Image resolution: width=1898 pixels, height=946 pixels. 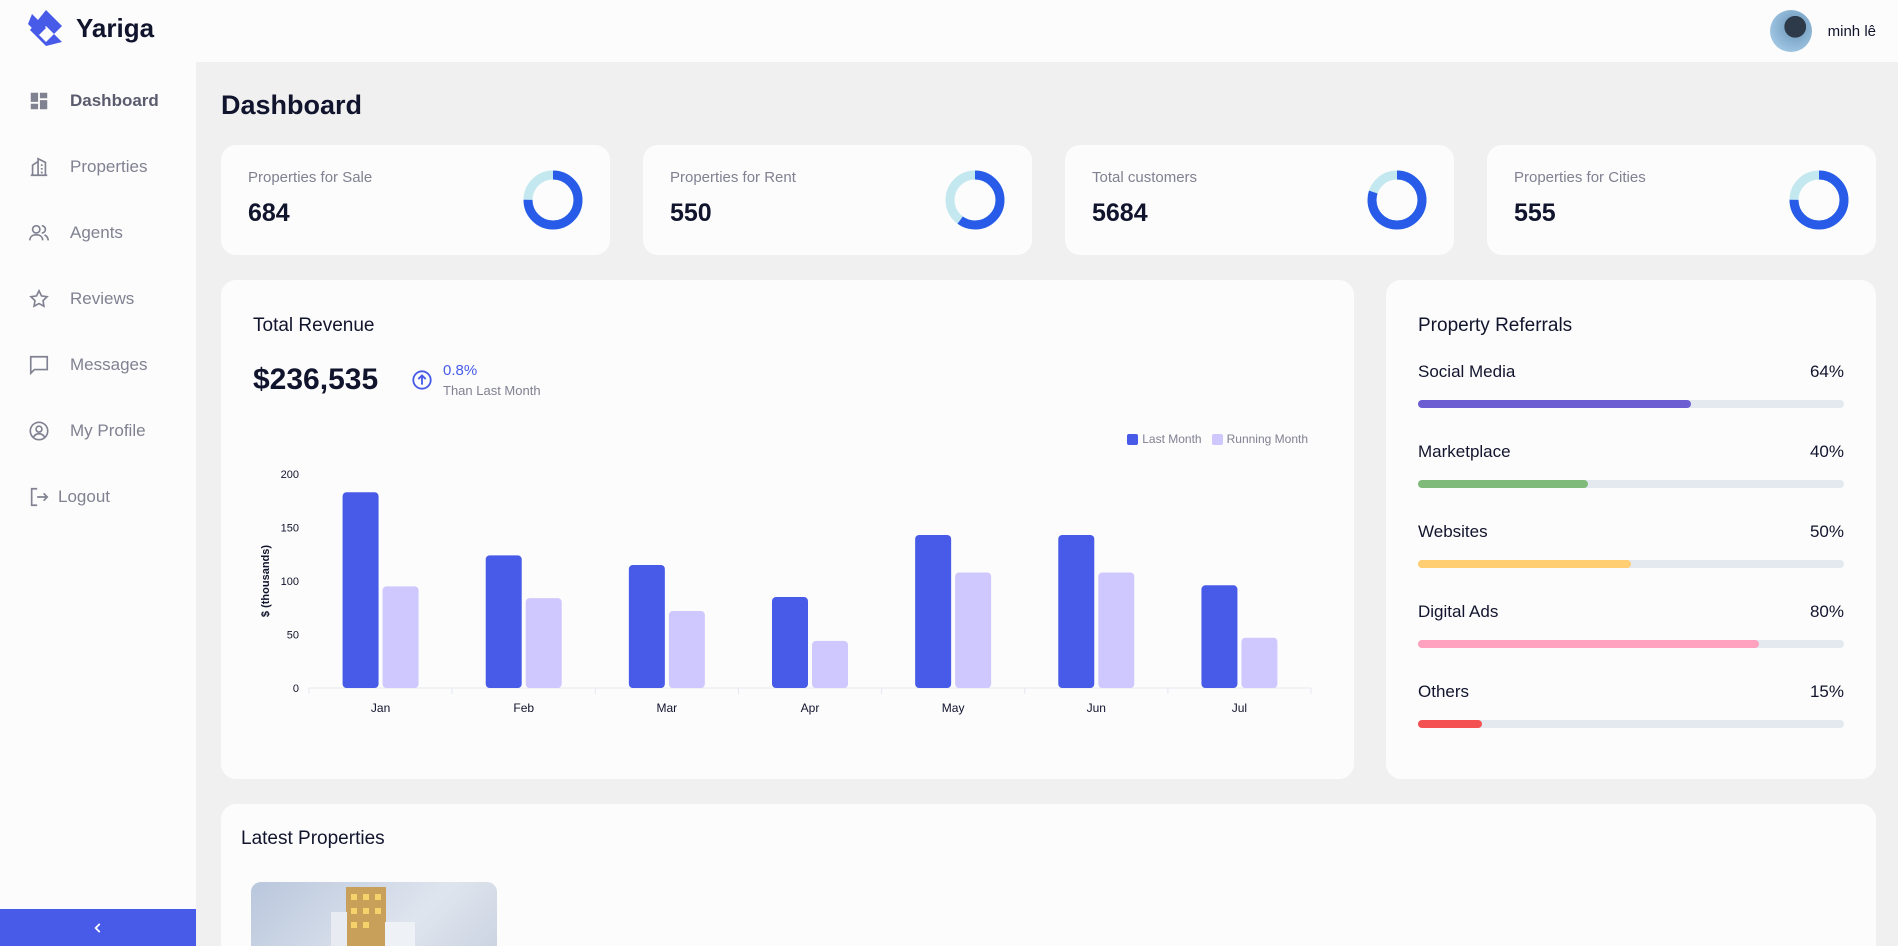 What do you see at coordinates (1826, 691) in the screenshot?
I see `referral-percent: 15%` at bounding box center [1826, 691].